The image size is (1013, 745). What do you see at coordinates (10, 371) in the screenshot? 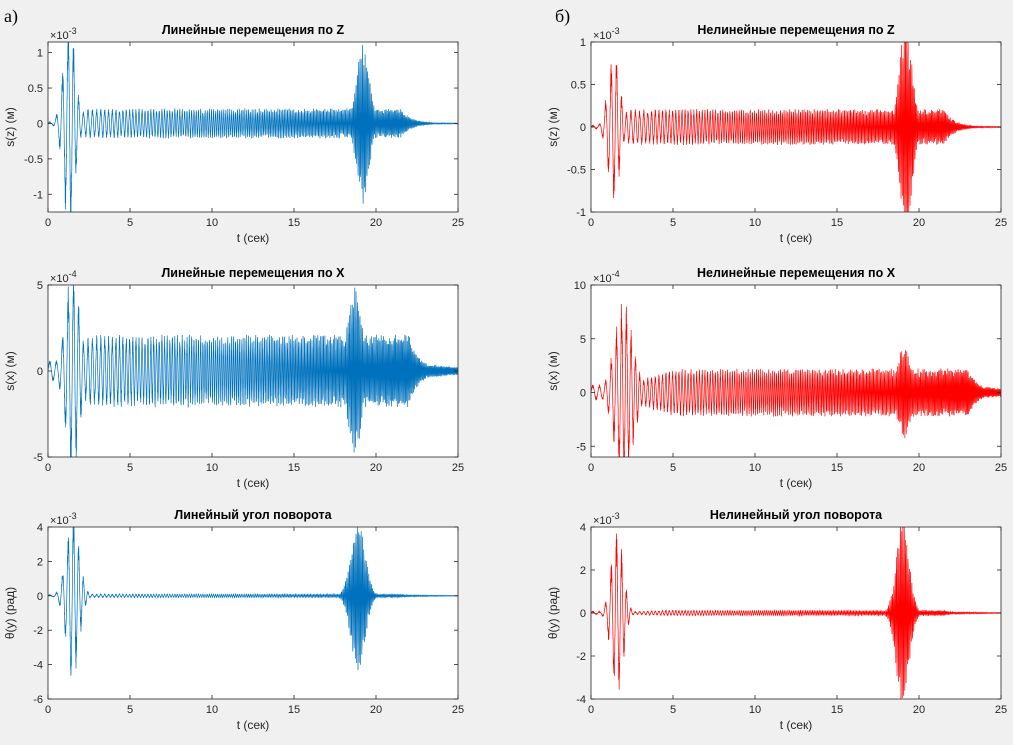
I see `y-axis-label: s(x) (м)` at bounding box center [10, 371].